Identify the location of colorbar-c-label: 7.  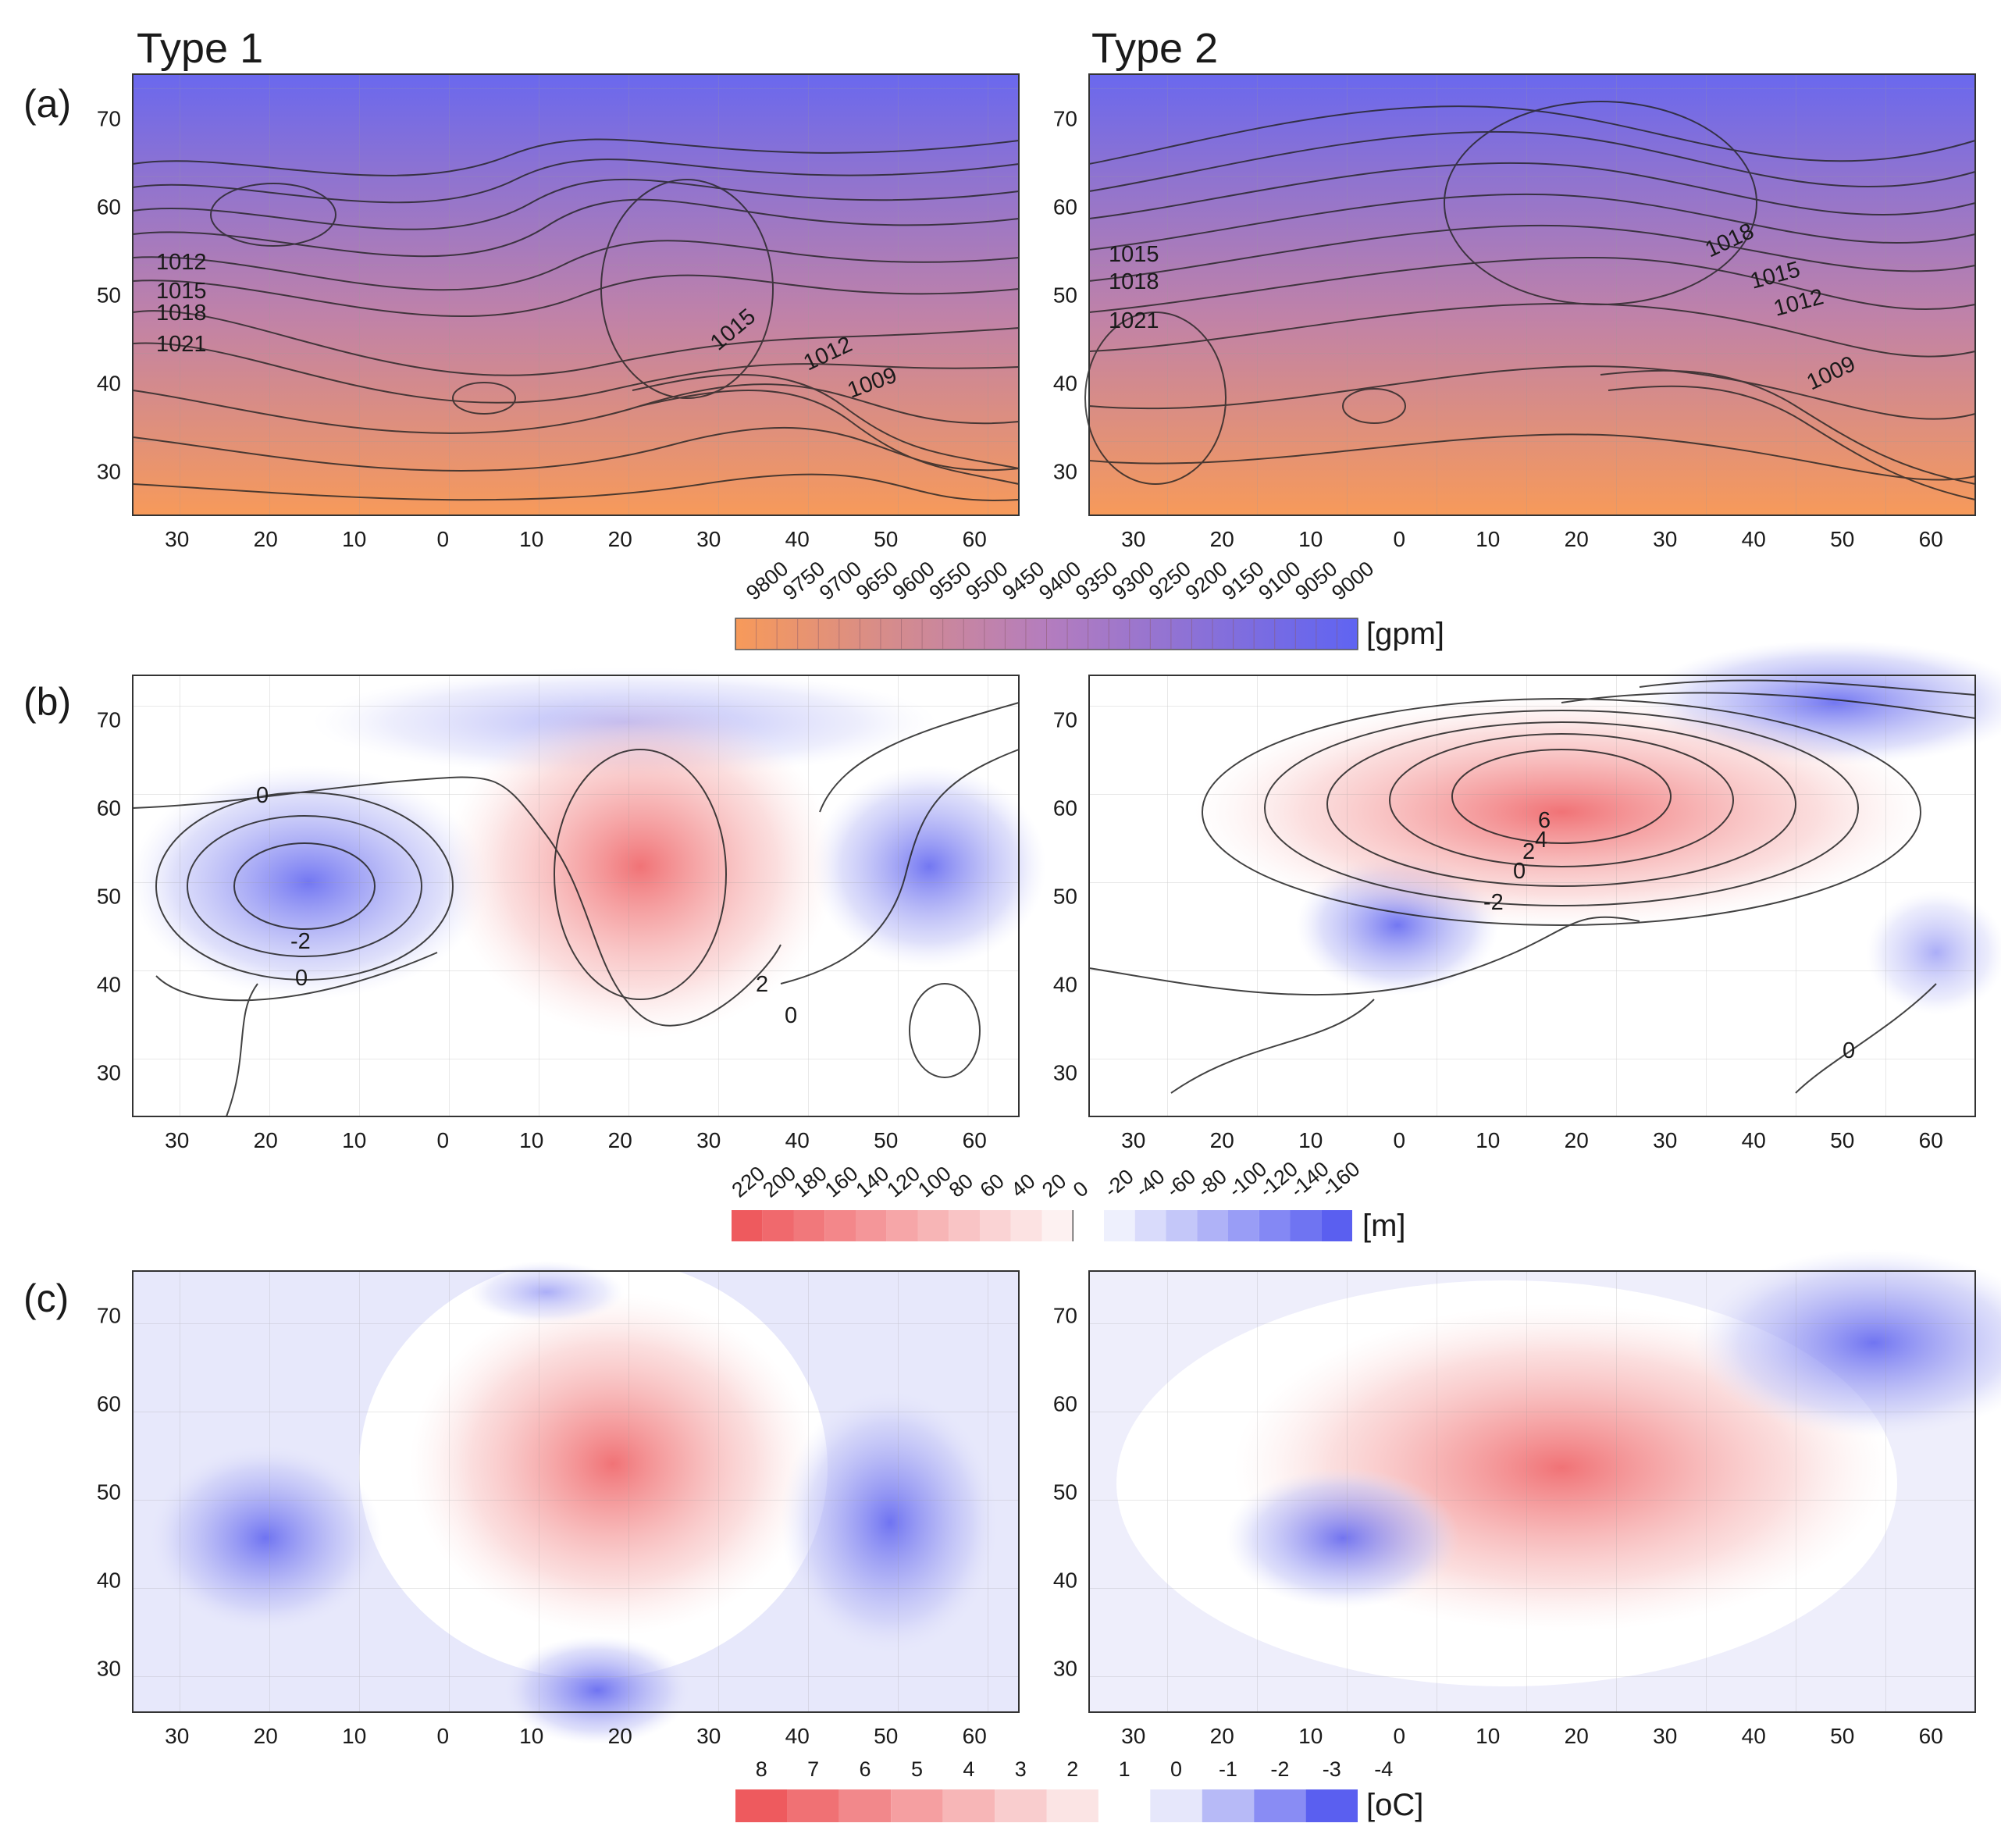
(813, 1769).